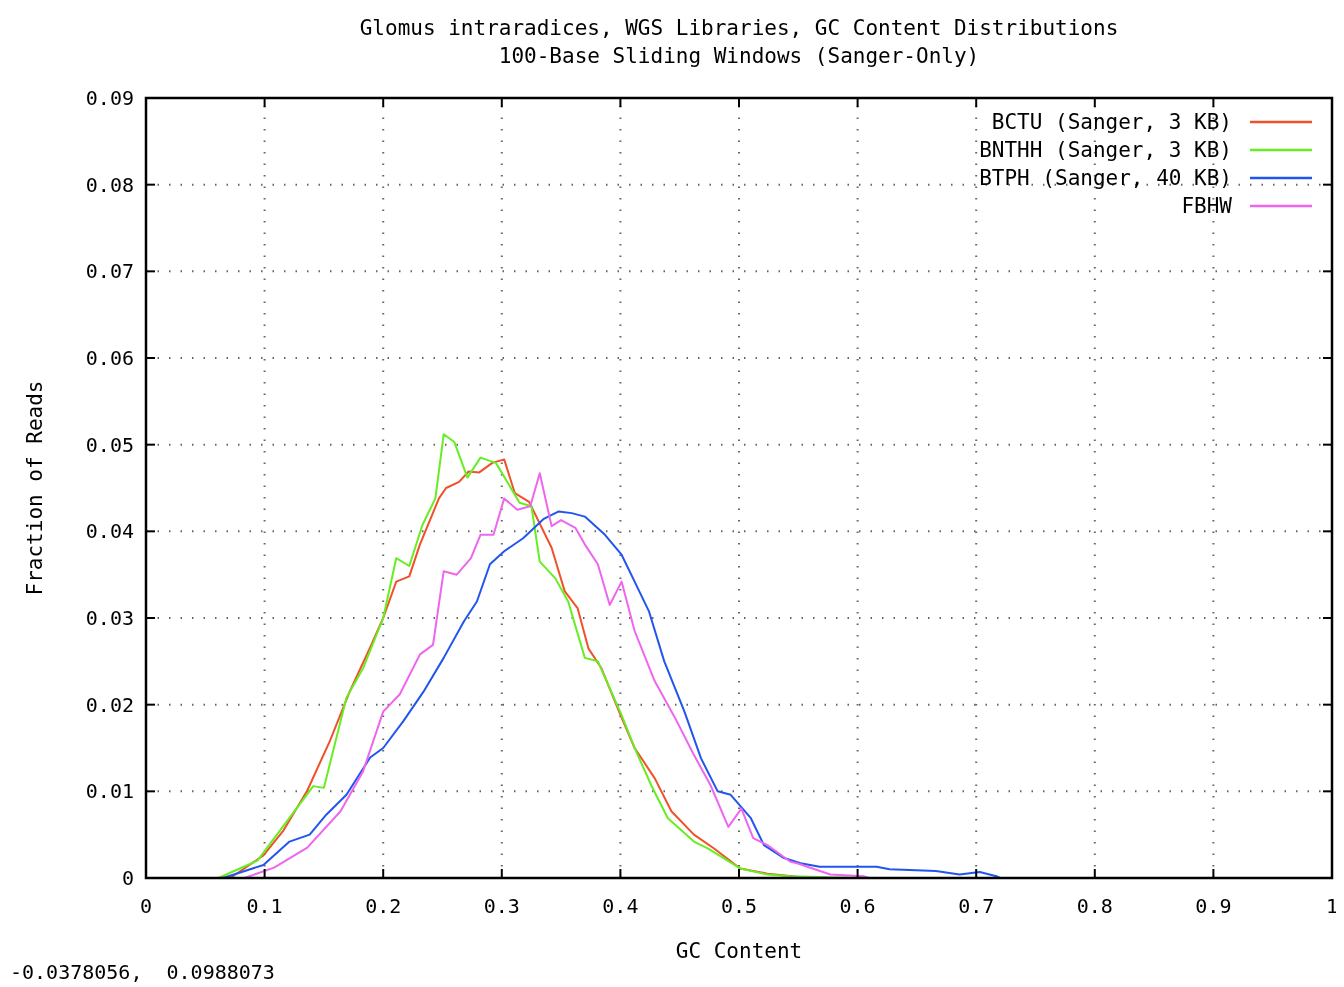 This screenshot has height=987, width=1344. I want to click on y-tick-label: 0.04, so click(109, 531).